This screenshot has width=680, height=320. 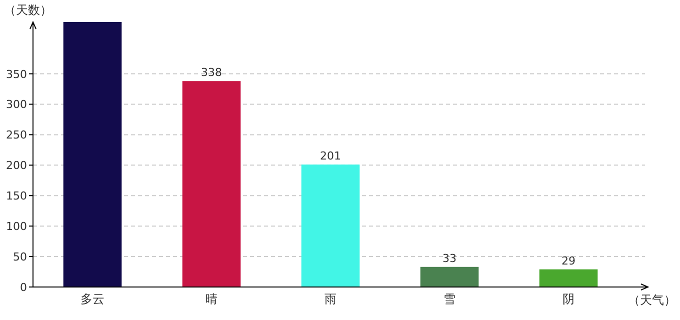 What do you see at coordinates (212, 299) in the screenshot?
I see `x-tick-label: 晴` at bounding box center [212, 299].